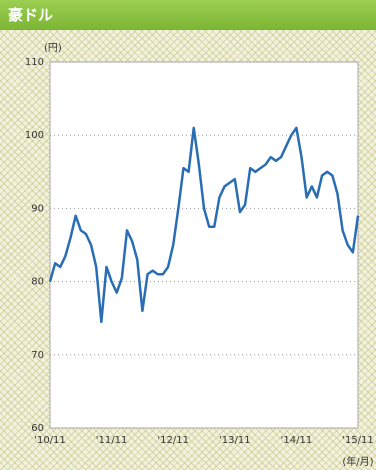 The width and height of the screenshot is (376, 470). Describe the element at coordinates (297, 440) in the screenshot. I see `x-tick-label: '14/11` at that location.